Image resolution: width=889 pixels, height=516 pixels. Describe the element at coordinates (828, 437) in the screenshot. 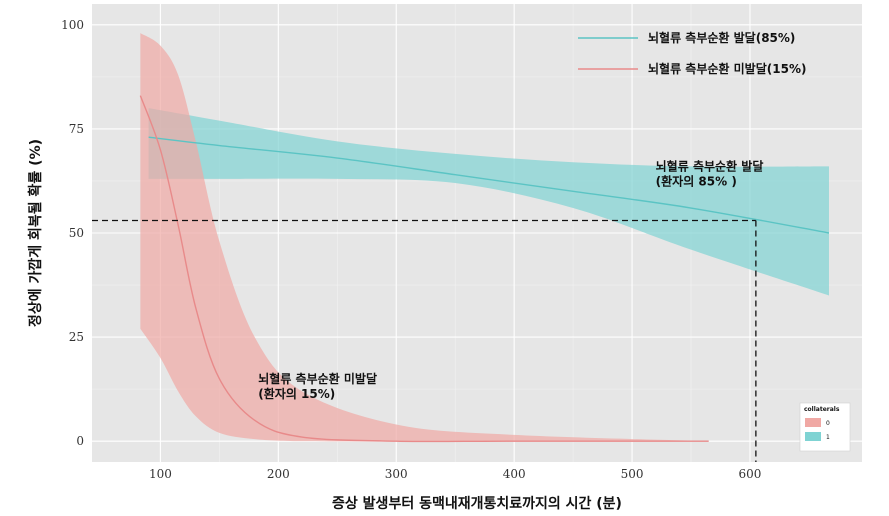

I see `mini-legend-label-1: 1` at that location.